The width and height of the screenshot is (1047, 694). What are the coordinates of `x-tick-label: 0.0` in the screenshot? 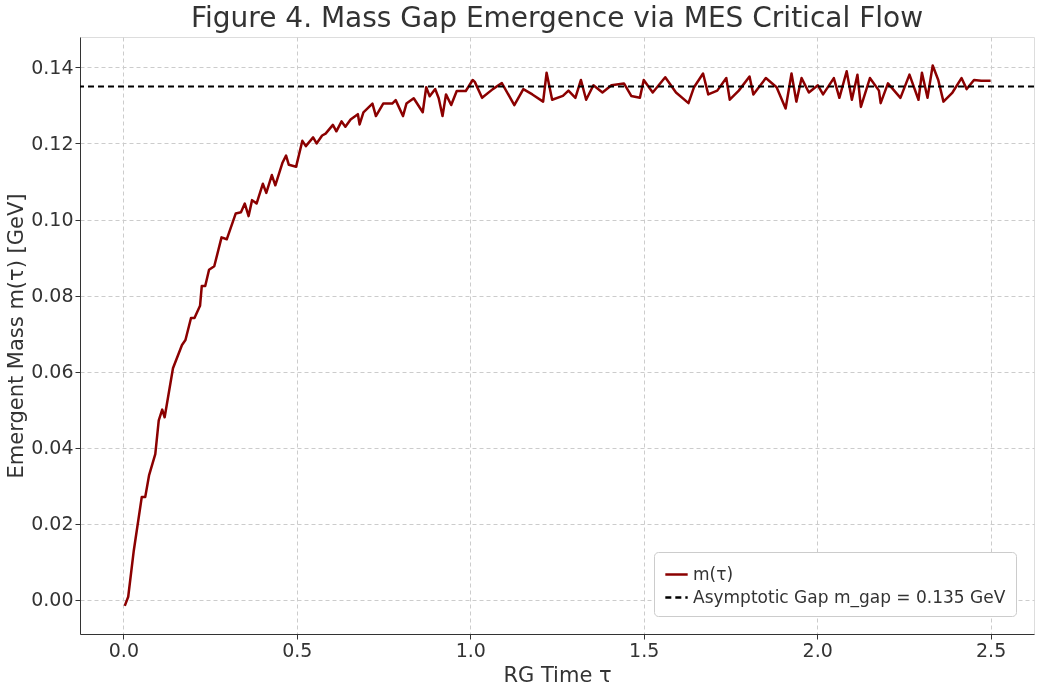 It's located at (123, 649).